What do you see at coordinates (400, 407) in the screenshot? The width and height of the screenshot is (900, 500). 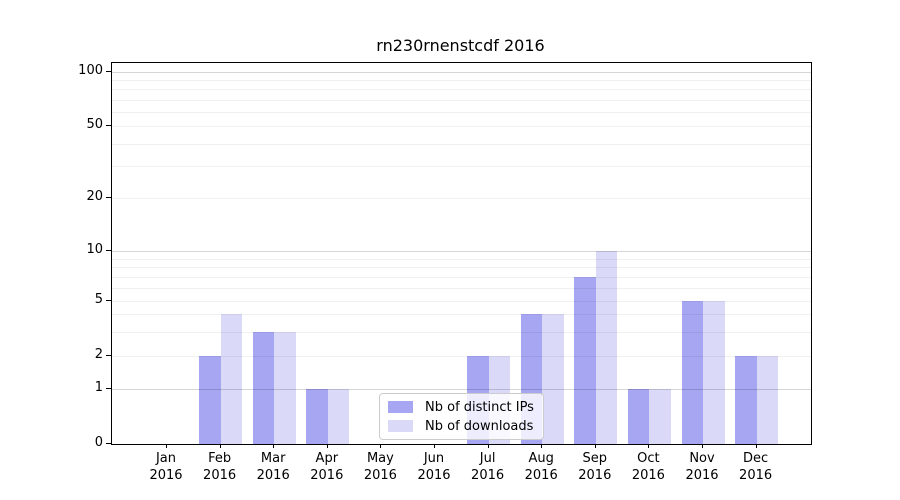 I see `legend-swatch-nb-of-distinct-ips` at bounding box center [400, 407].